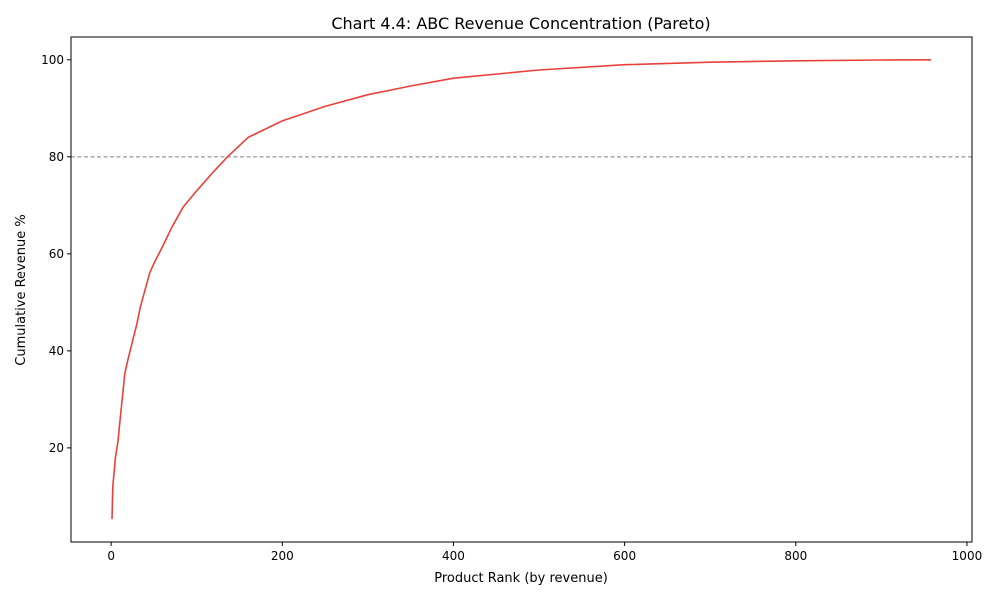  What do you see at coordinates (21, 289) in the screenshot?
I see `y-axis-label: Cumulative Revenue %` at bounding box center [21, 289].